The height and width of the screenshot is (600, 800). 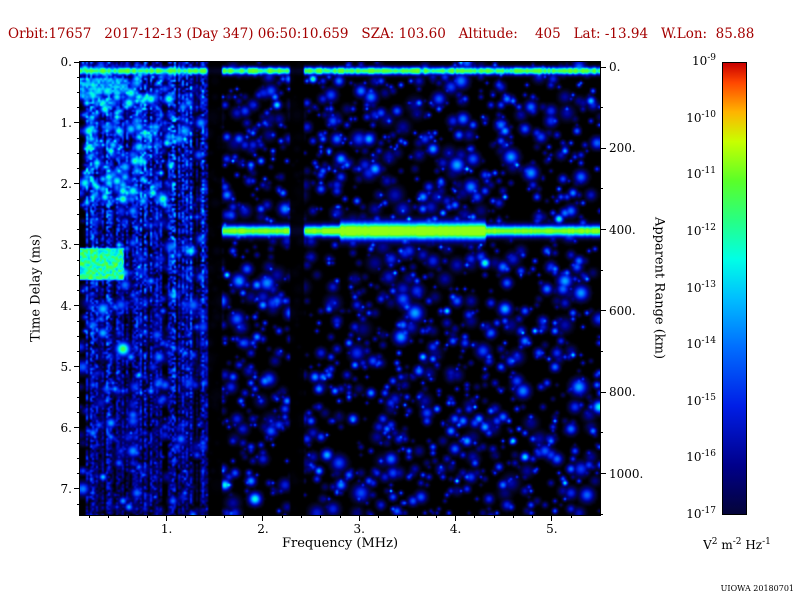 I want to click on y-tick-label: 3., so click(x=66, y=244).